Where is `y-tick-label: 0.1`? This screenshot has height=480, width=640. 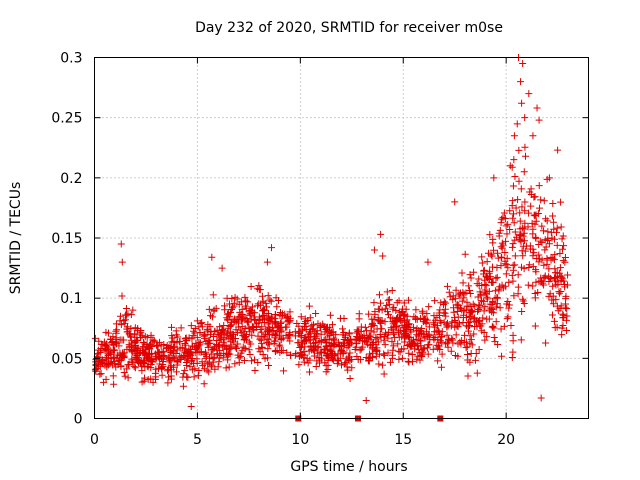
y-tick-label: 0.1 is located at coordinates (71, 299).